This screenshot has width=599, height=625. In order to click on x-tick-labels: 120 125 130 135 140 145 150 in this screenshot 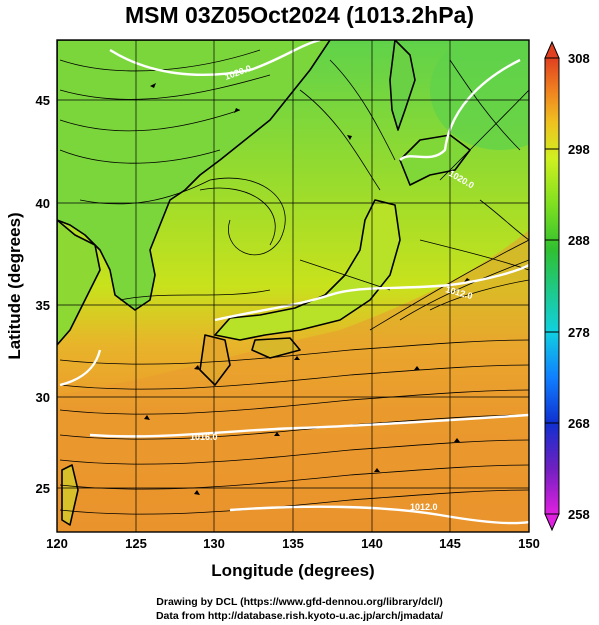, I will do `click(293, 543)`.